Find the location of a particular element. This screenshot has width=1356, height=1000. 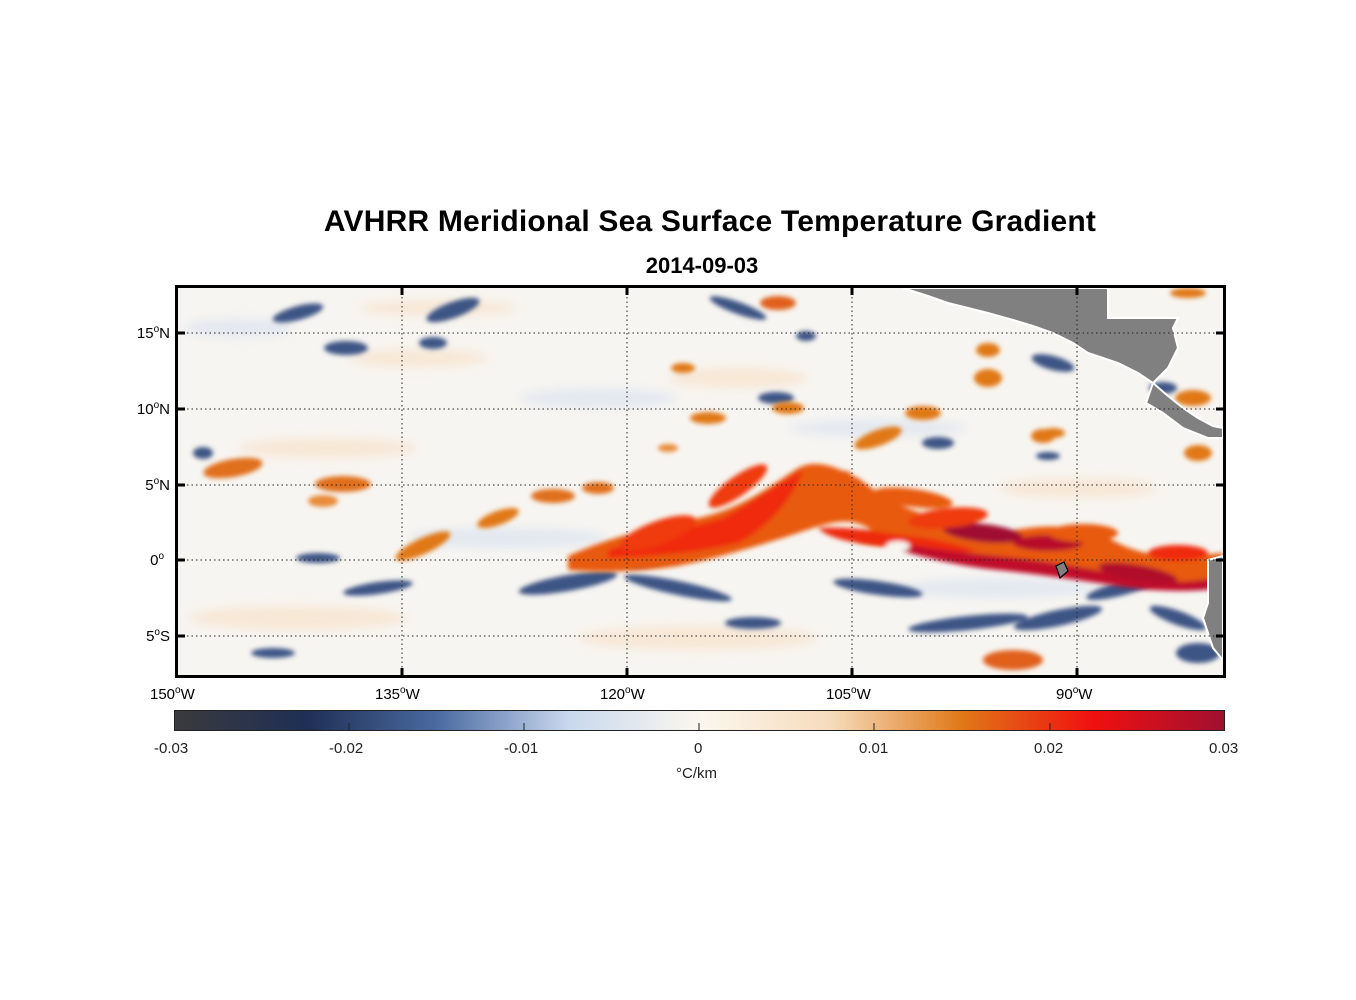

colorbar-tick-label: -0.01 is located at coordinates (521, 748).